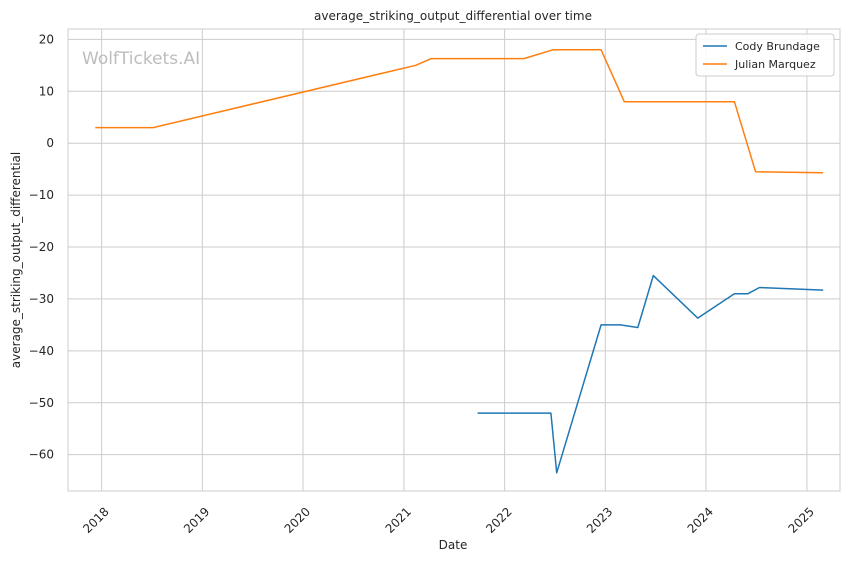 This screenshot has height=561, width=850. What do you see at coordinates (41, 351) in the screenshot?
I see `y-tick-label: −40` at bounding box center [41, 351].